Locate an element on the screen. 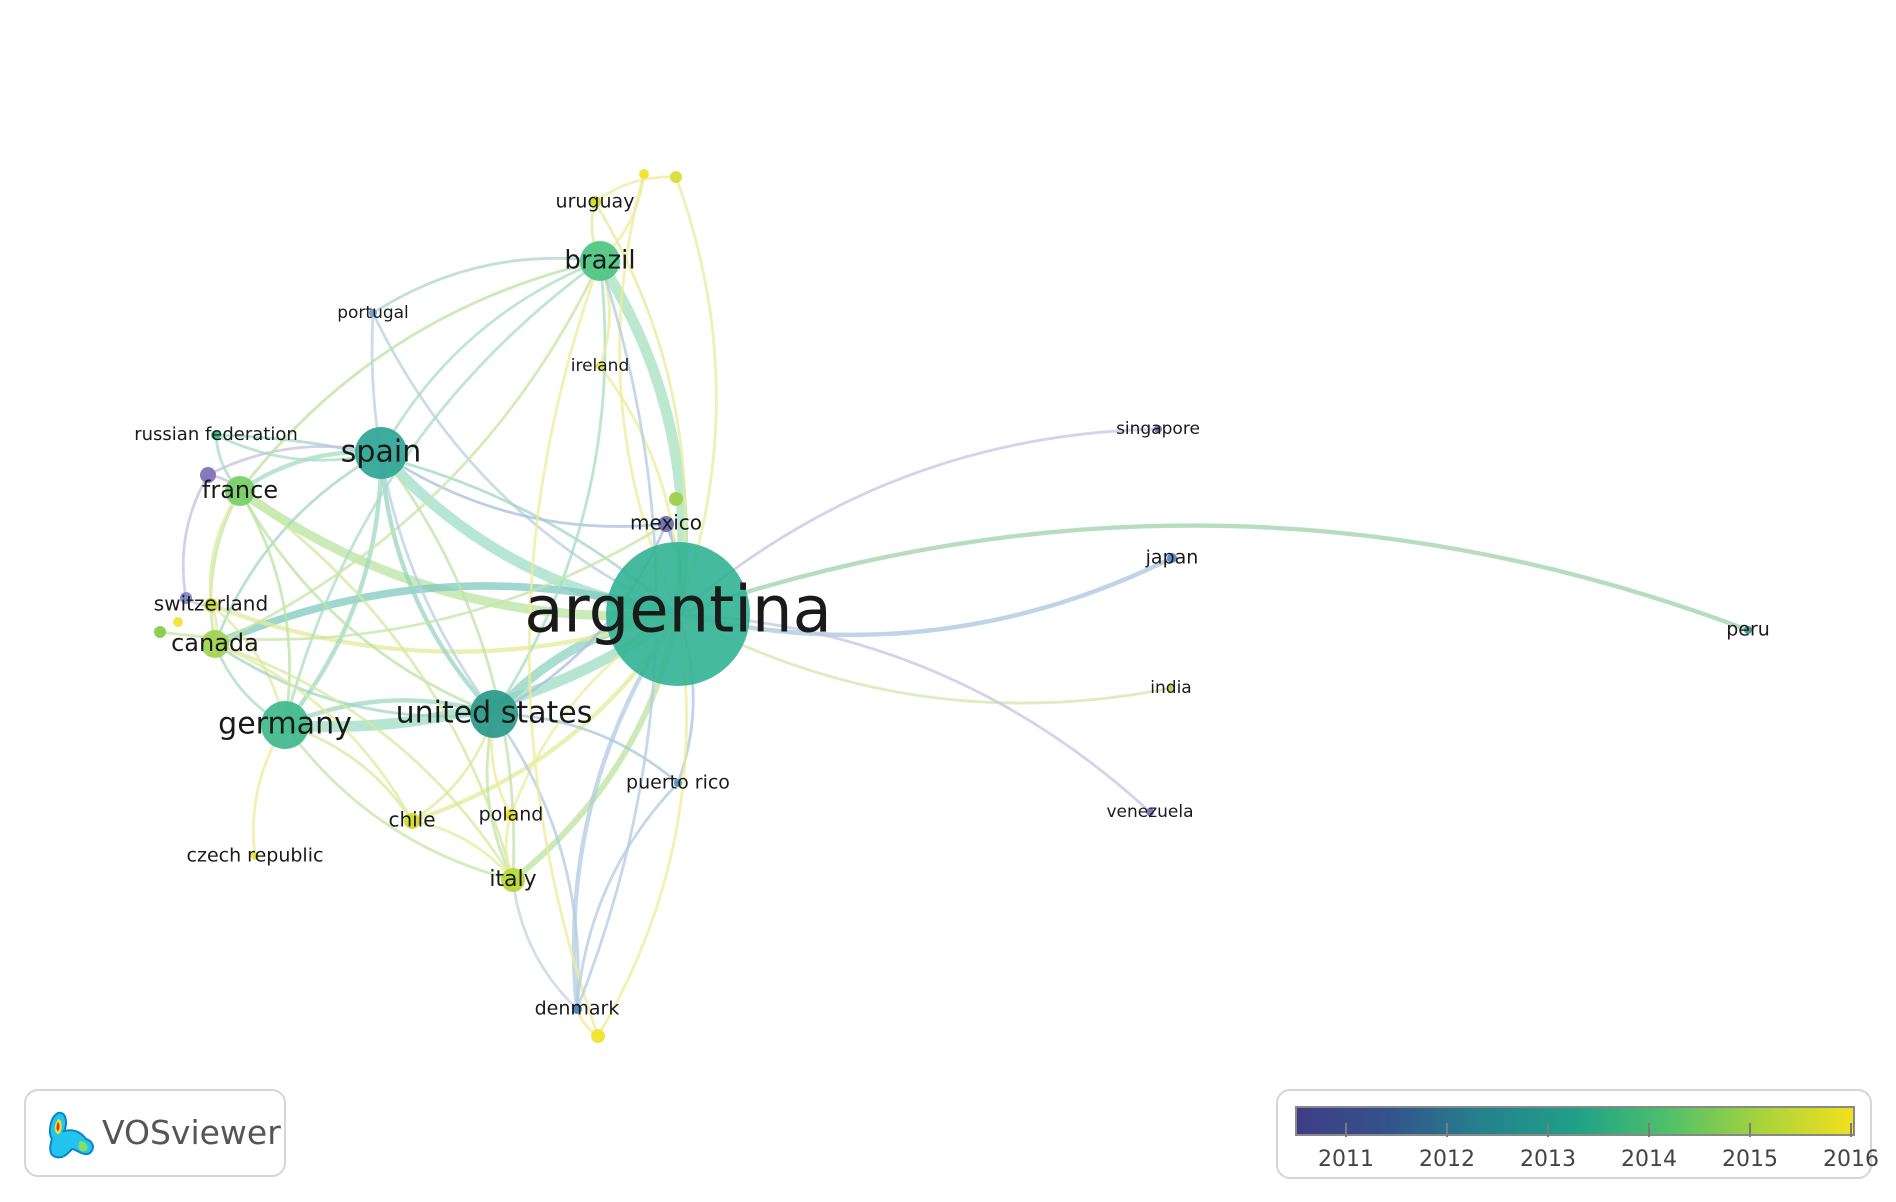 Image resolution: width=1896 pixels, height=1202 pixels. node-uruguay is located at coordinates (595, 202).